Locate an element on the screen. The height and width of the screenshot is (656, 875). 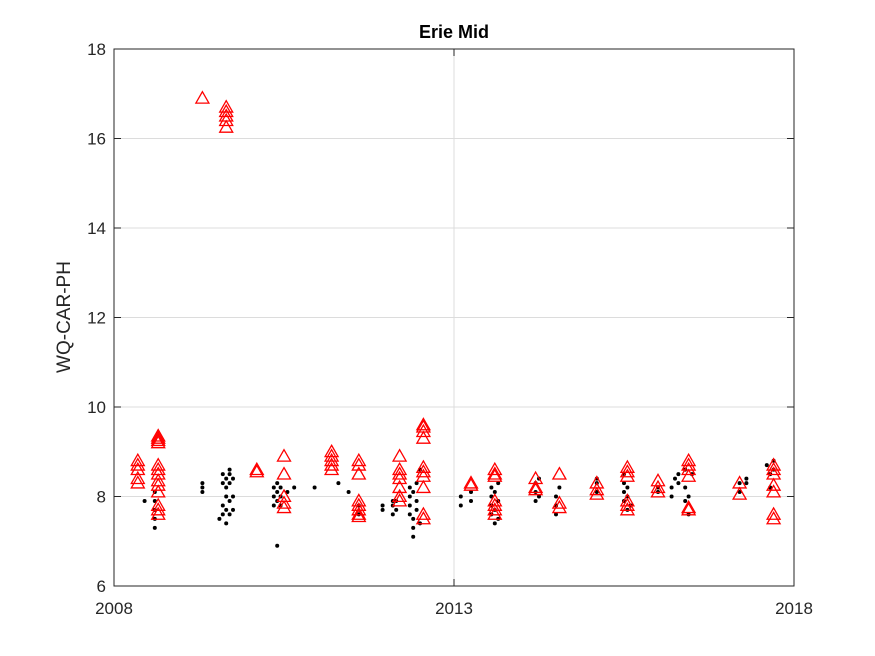
y-tick-label: 6 is located at coordinates (101, 586).